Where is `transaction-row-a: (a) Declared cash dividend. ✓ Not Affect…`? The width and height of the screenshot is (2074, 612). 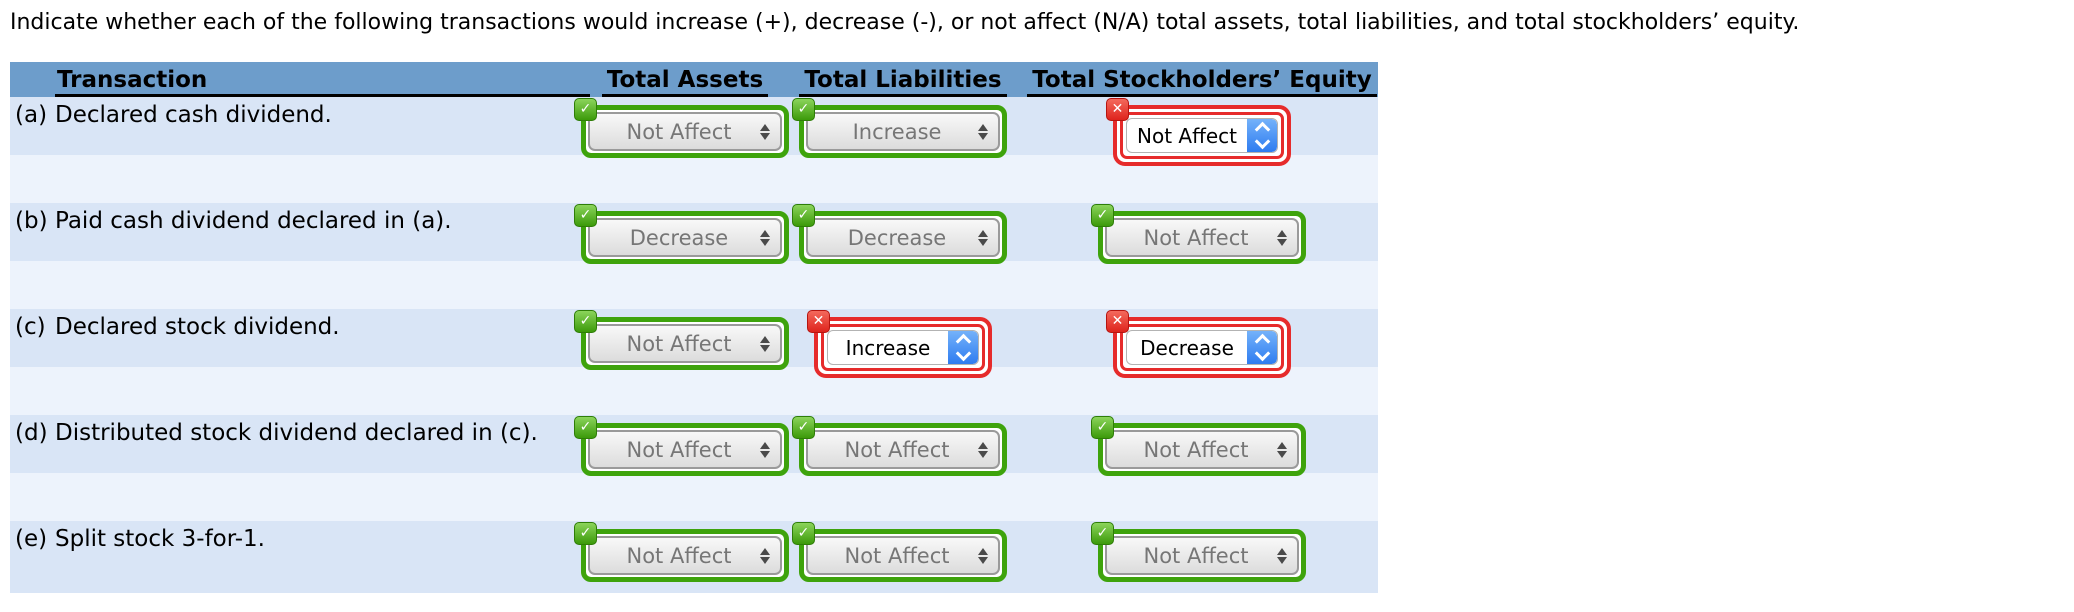 transaction-row-a: (a) Declared cash dividend. ✓ Not Affect… is located at coordinates (694, 131).